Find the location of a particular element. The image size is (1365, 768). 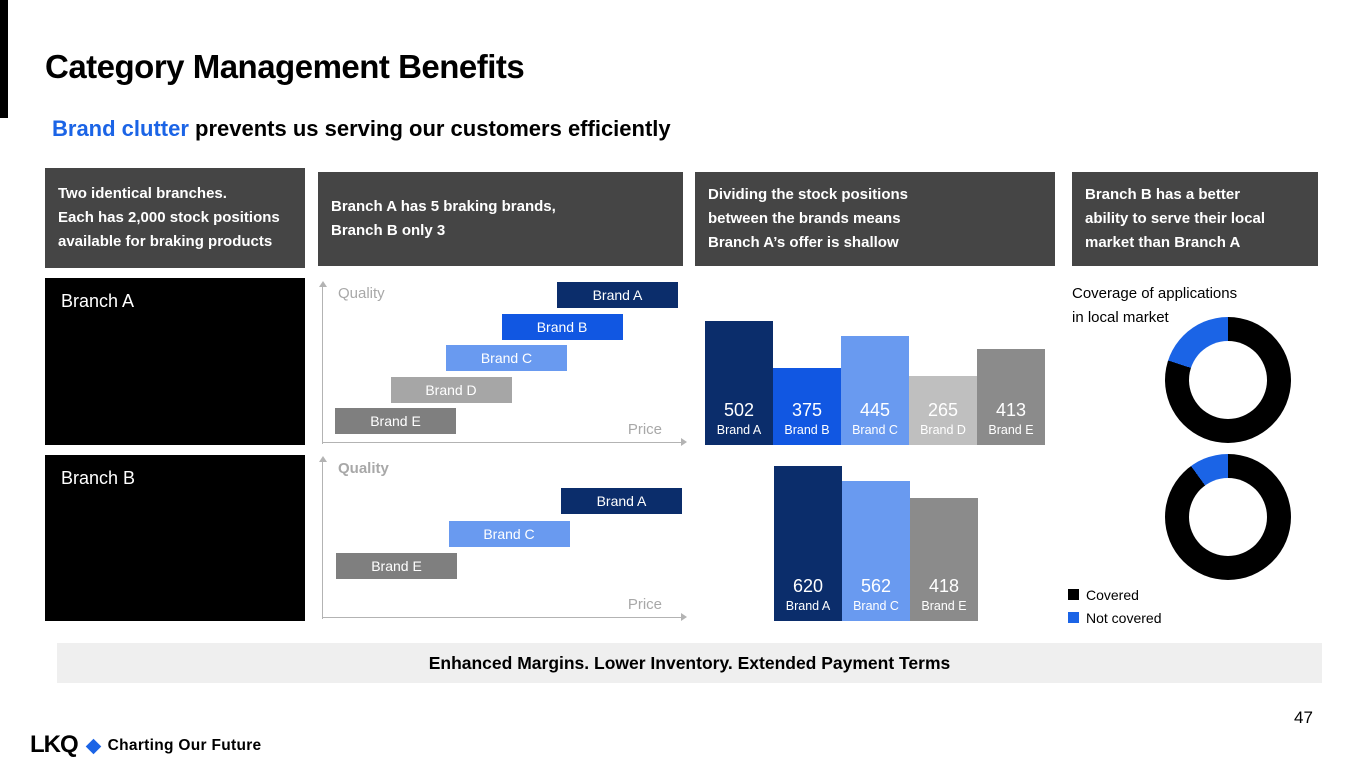

stock-bar-brand-e: 418 Brand E is located at coordinates (944, 559).